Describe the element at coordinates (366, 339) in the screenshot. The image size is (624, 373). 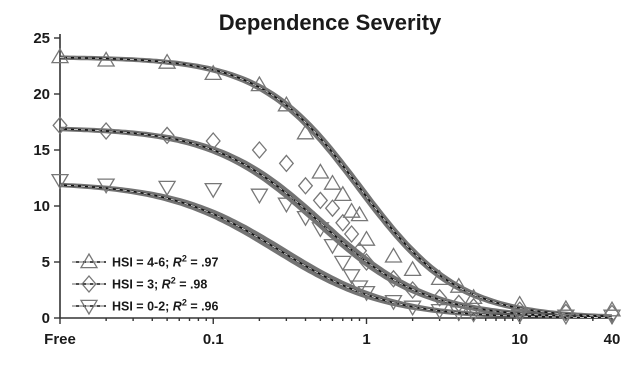
I see `x-tick-label: 1` at that location.